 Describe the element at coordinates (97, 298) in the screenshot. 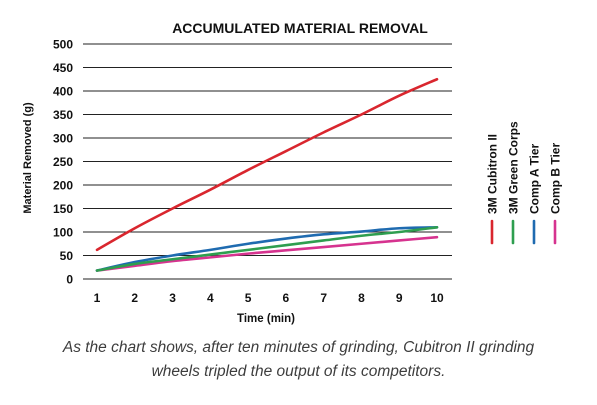

I see `x-tick-label: 1` at that location.